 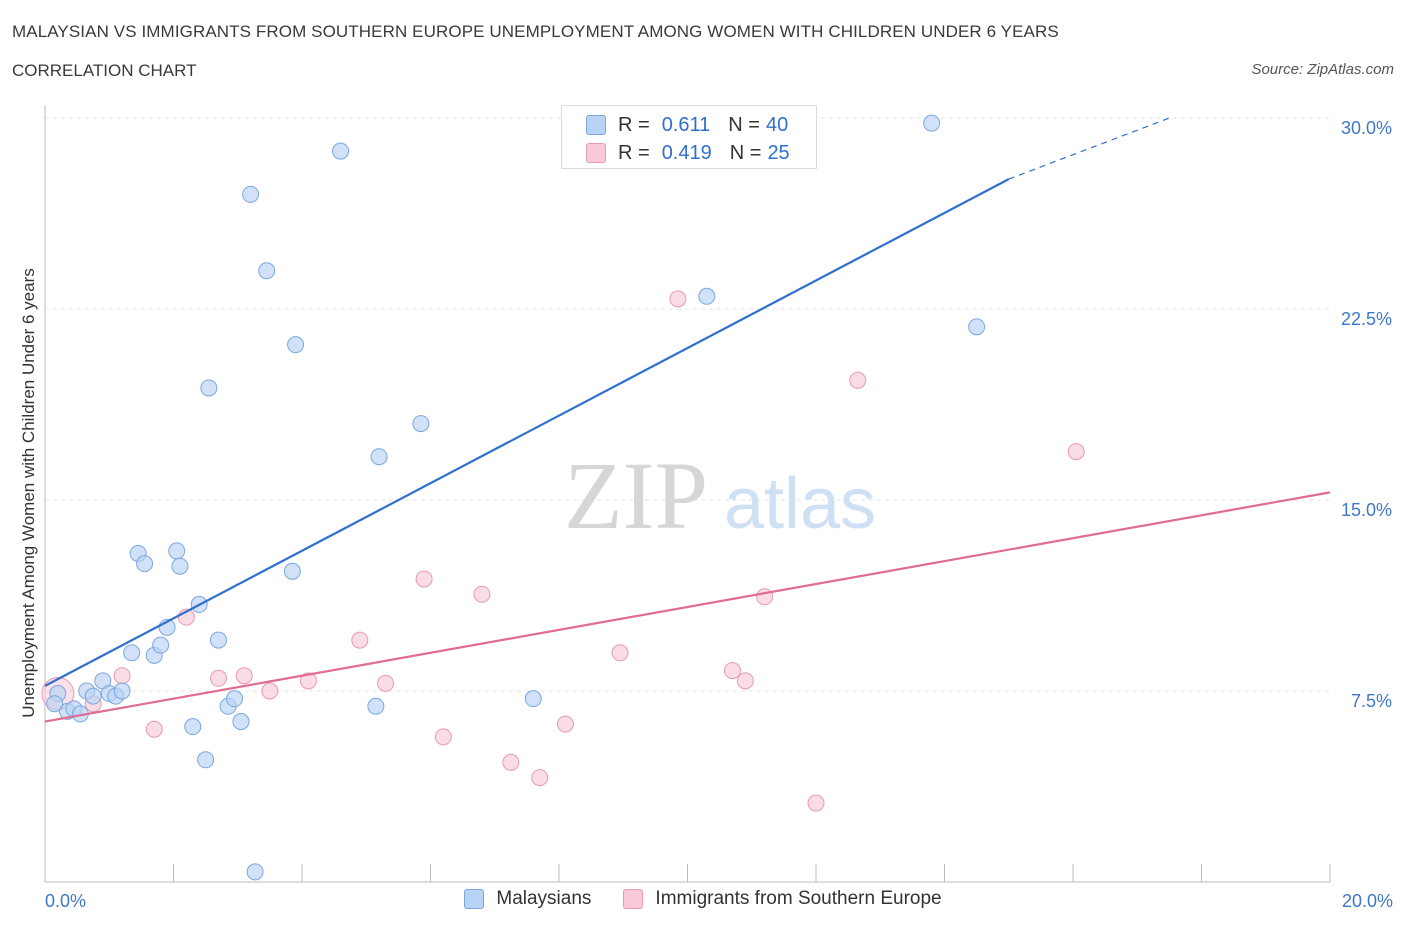 What do you see at coordinates (1322, 69) in the screenshot?
I see `source-credit: Source: ZipAtlas.com` at bounding box center [1322, 69].